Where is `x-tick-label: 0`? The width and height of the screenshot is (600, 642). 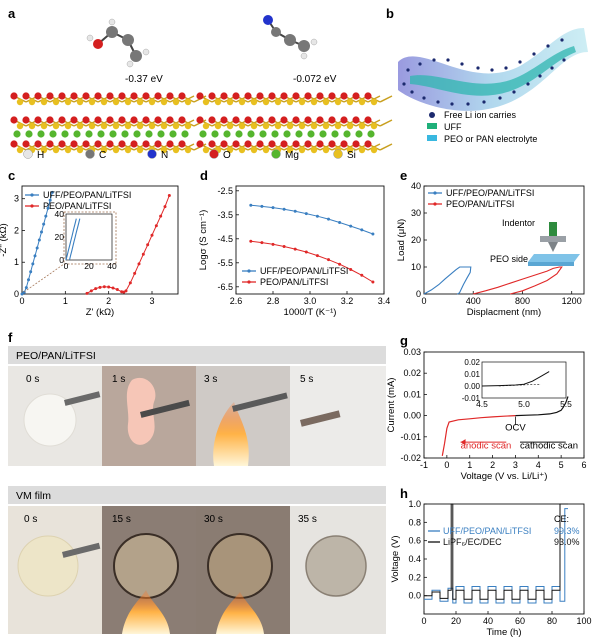
x-tick-label: 0 is located at coordinates (423, 621).